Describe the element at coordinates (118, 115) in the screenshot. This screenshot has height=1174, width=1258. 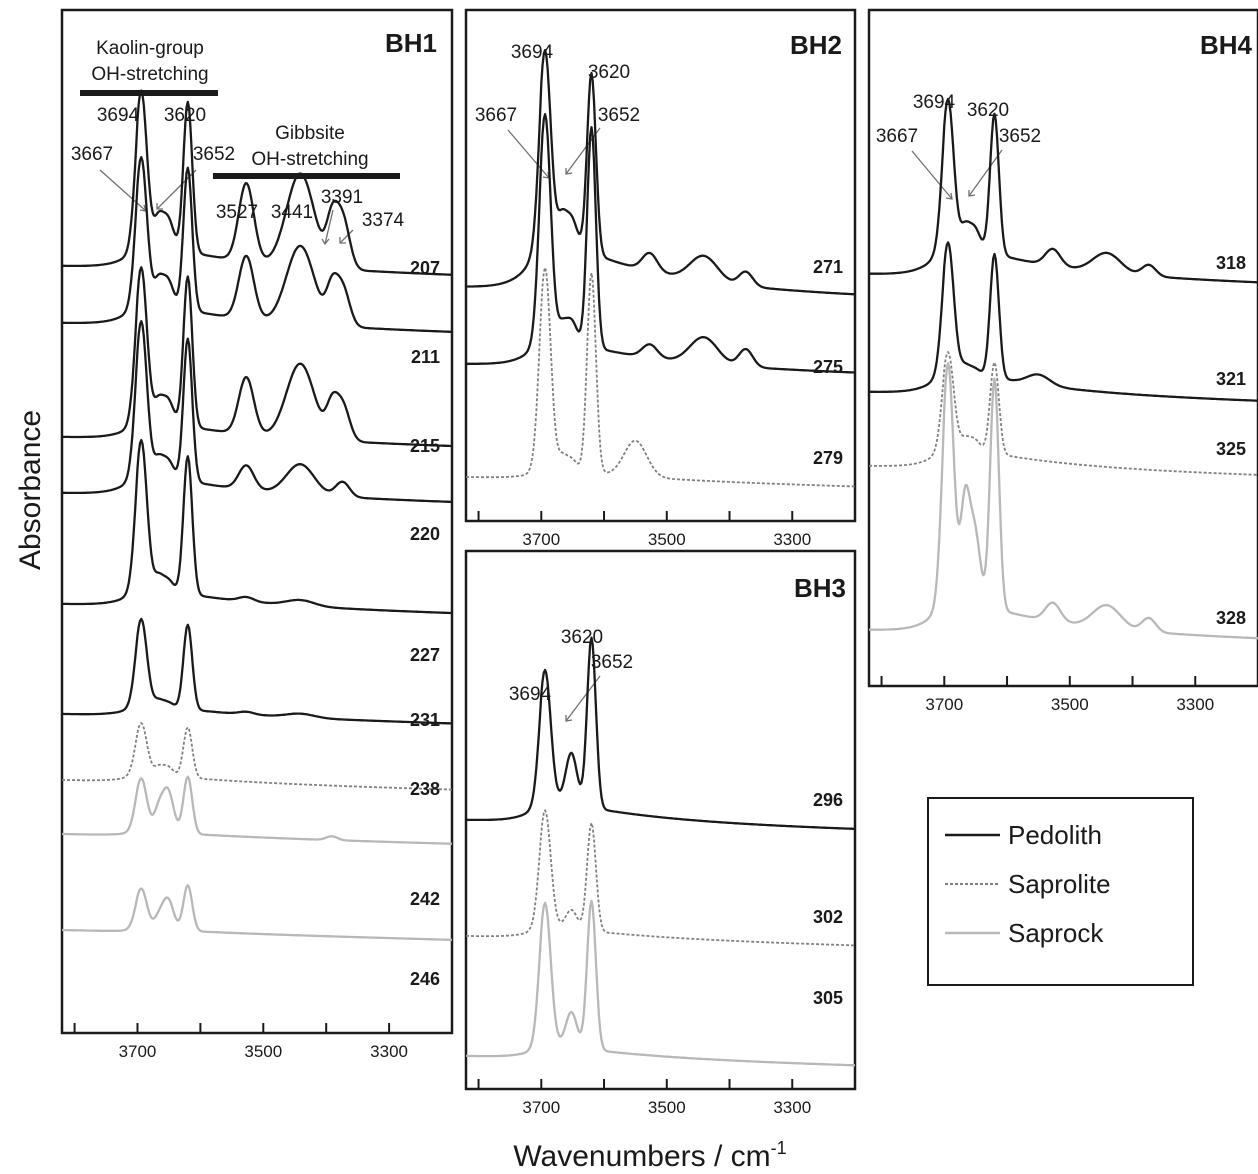
I see `bh1-peak-label-3694: 3694` at that location.